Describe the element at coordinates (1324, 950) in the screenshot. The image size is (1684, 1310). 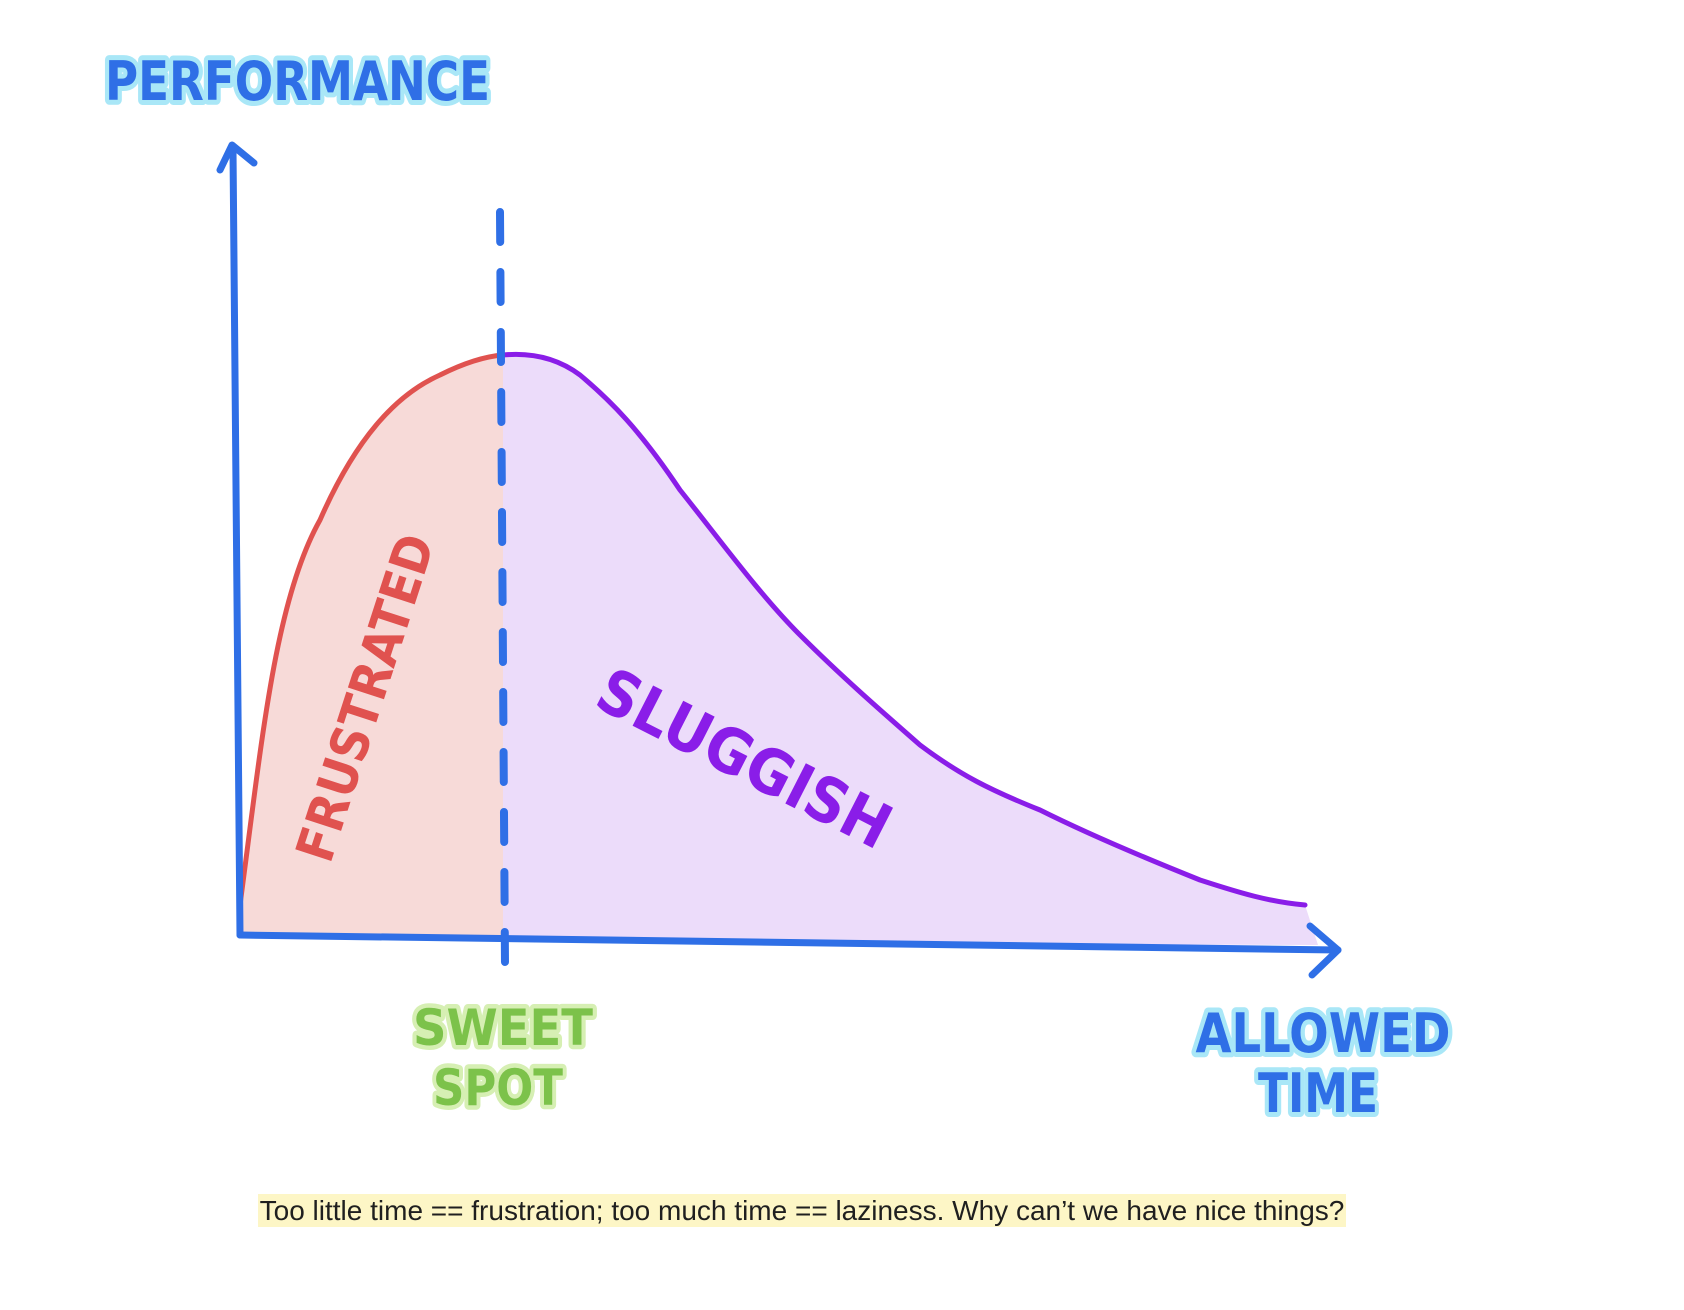
I see `x-axis-arrowhead` at that location.